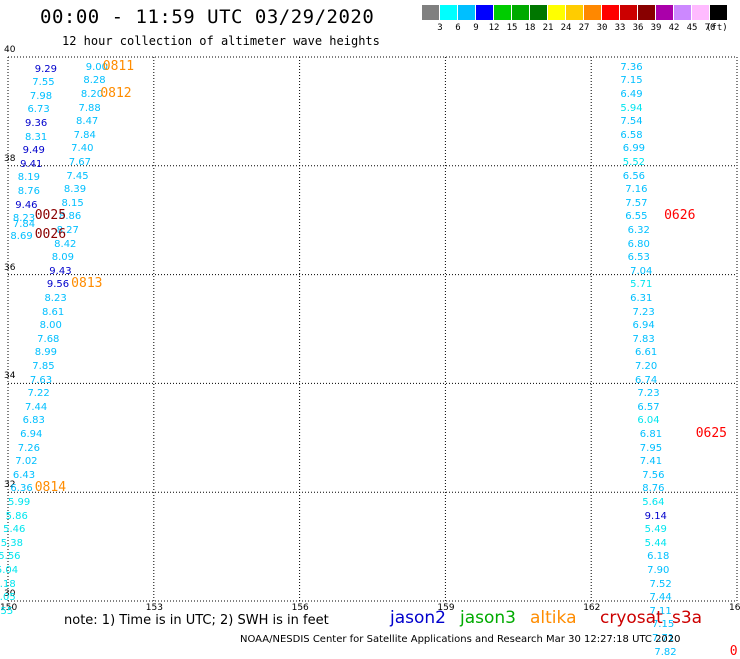 The width and height of the screenshot is (740, 659). Describe the element at coordinates (77, 176) in the screenshot. I see `wave-height-value: 7.45` at that location.